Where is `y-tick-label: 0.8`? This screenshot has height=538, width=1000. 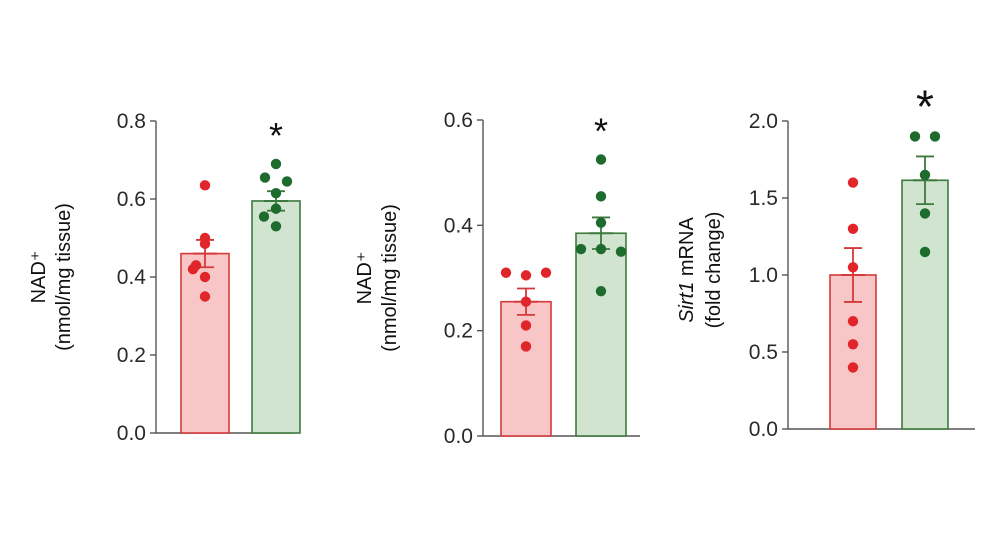 y-tick-label: 0.8 is located at coordinates (131, 121).